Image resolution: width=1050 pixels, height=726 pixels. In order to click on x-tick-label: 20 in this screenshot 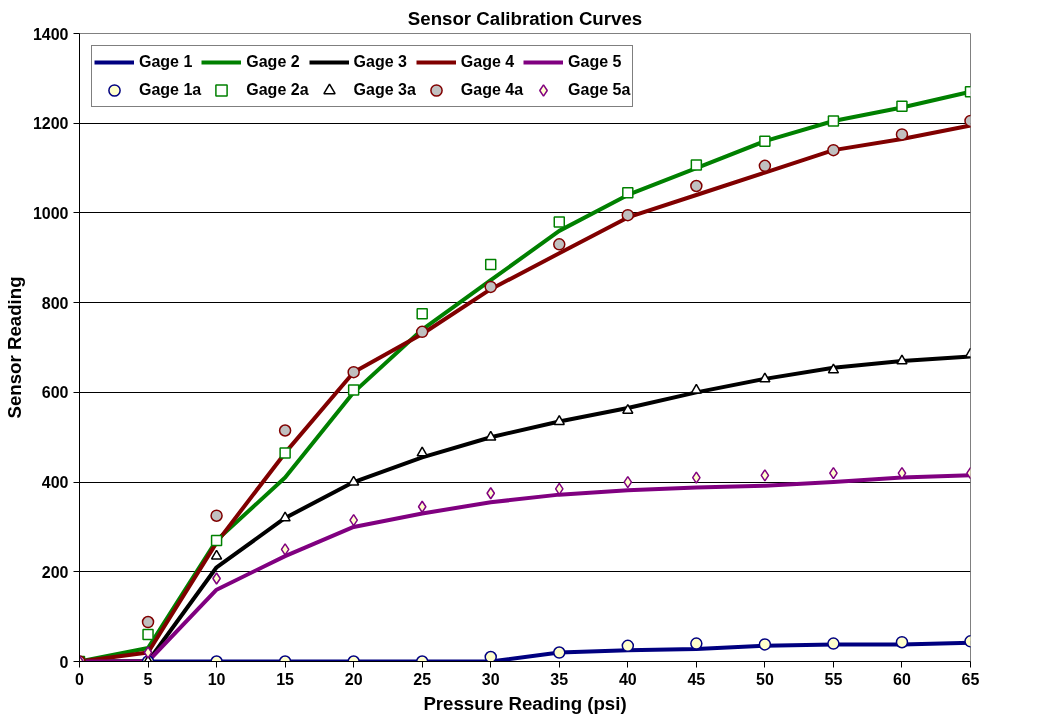, I will do `click(353, 679)`.